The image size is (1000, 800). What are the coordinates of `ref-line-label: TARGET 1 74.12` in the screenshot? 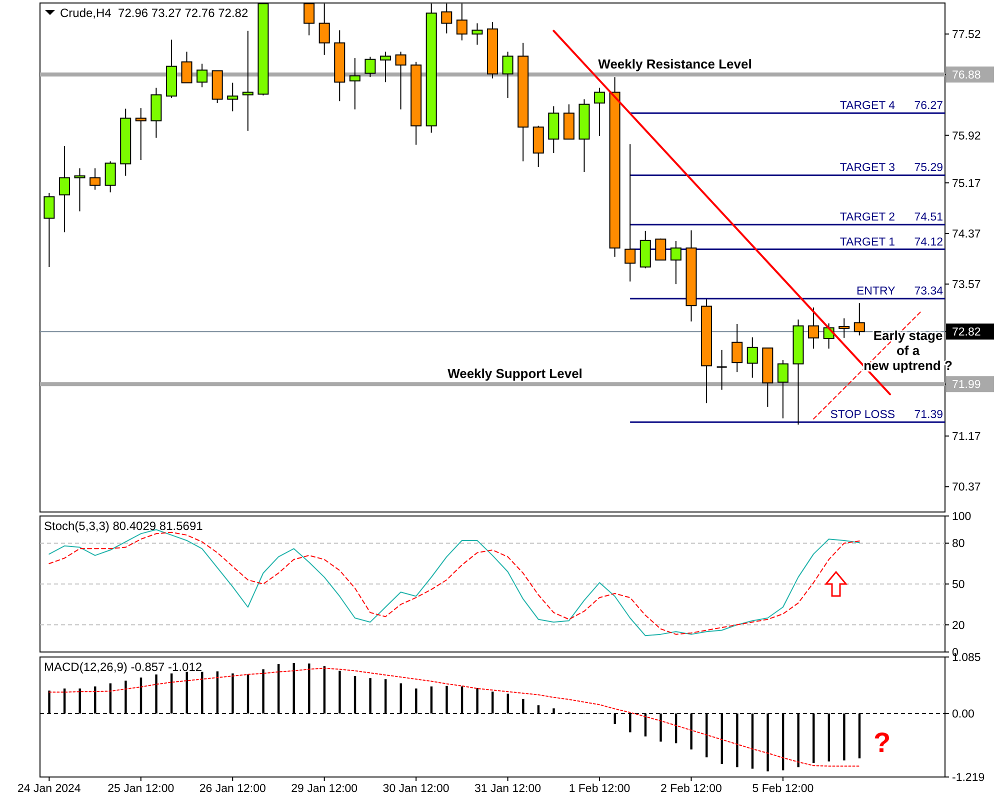 It's located at (891, 242).